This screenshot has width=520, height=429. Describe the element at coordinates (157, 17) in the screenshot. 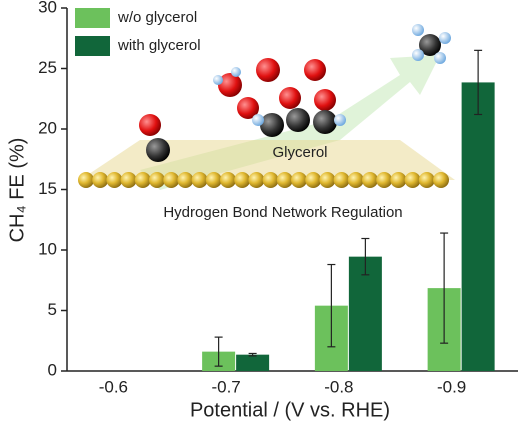

I see `legend-label: w/o glycerol` at that location.